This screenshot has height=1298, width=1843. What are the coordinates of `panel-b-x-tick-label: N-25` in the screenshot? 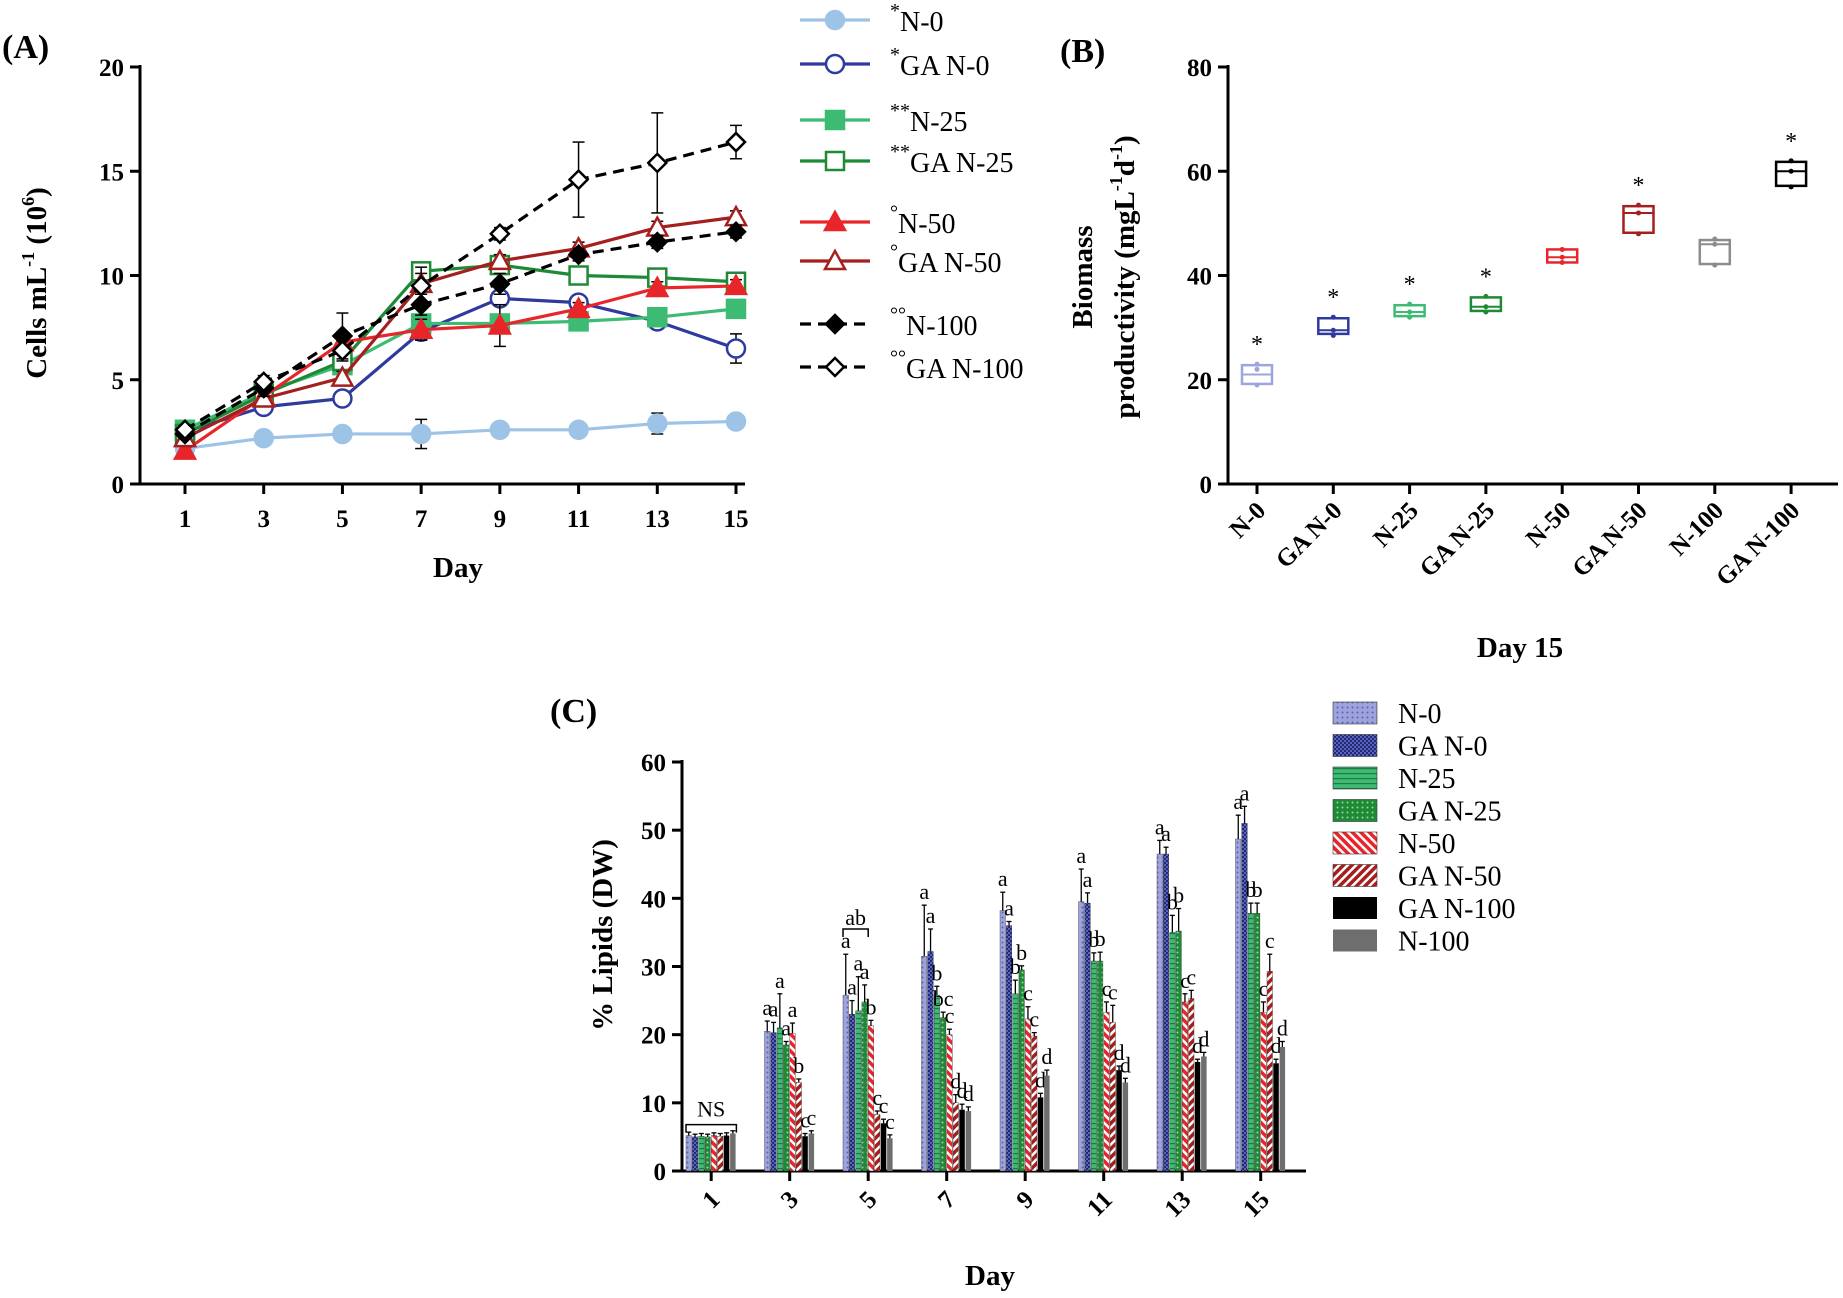 It's located at (1395, 524).